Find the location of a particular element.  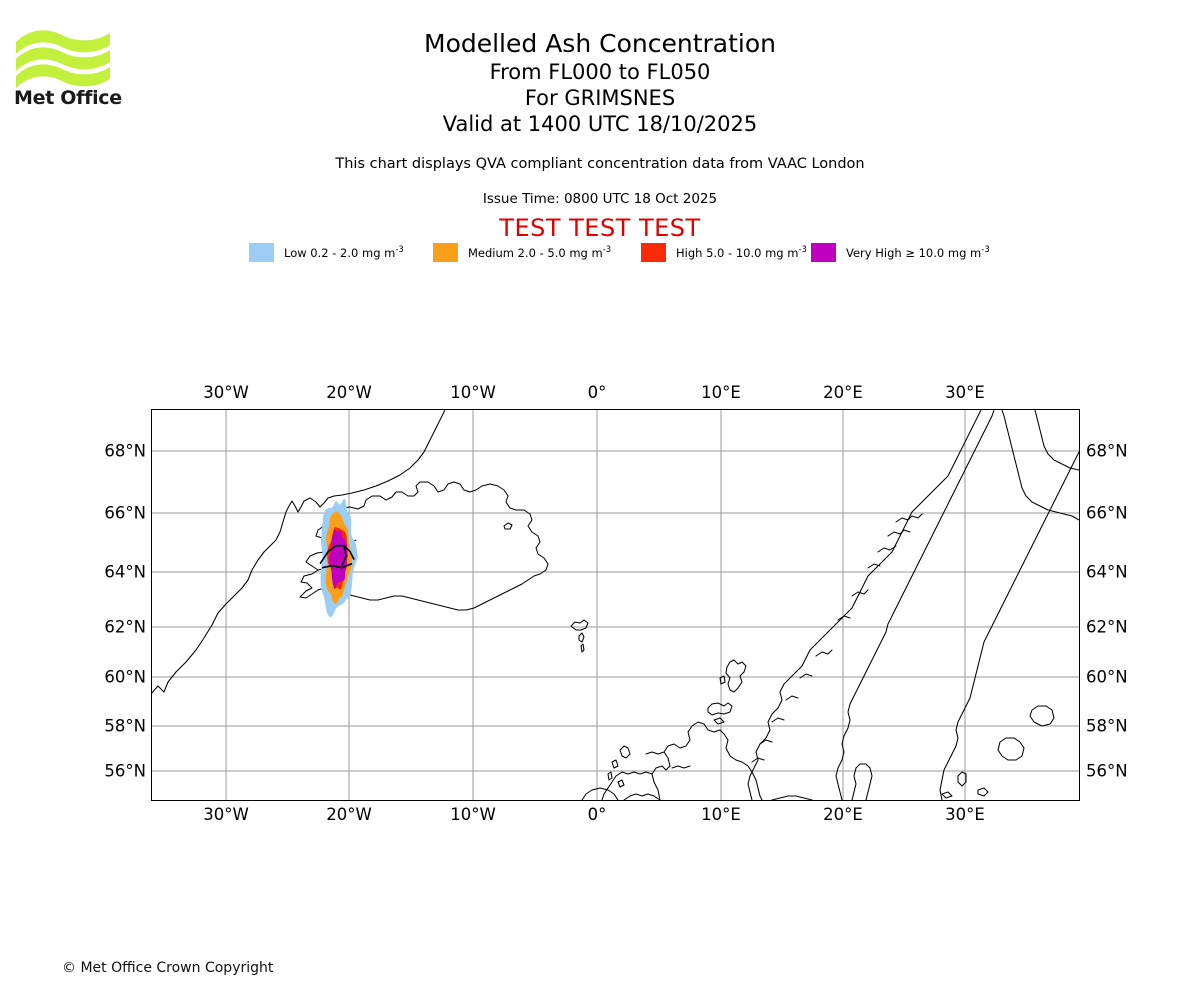

issue-time: Issue Time: 0800 UTC 18 Oct 2025 is located at coordinates (600, 199).